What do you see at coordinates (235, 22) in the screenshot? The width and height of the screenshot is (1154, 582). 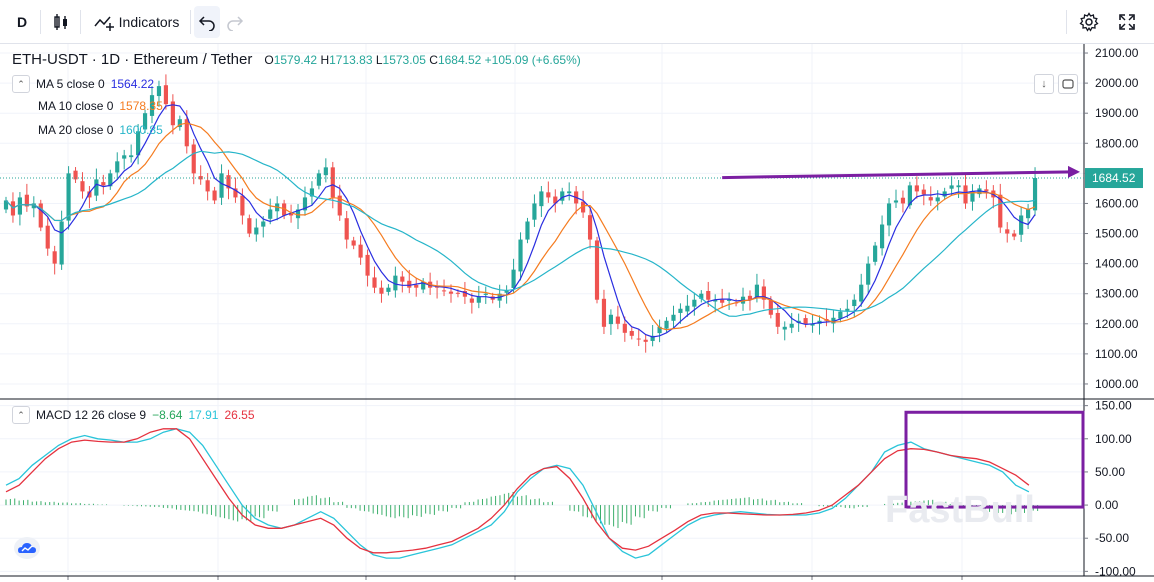 I see `redo-button` at bounding box center [235, 22].